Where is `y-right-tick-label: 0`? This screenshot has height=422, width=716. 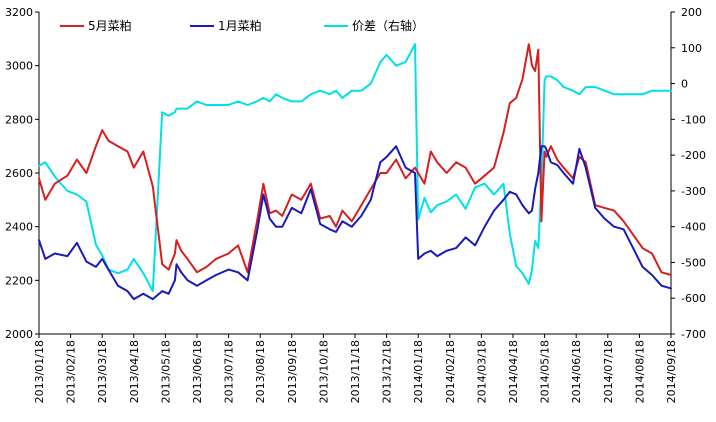 y-right-tick-label: 0 is located at coordinates (684, 84).